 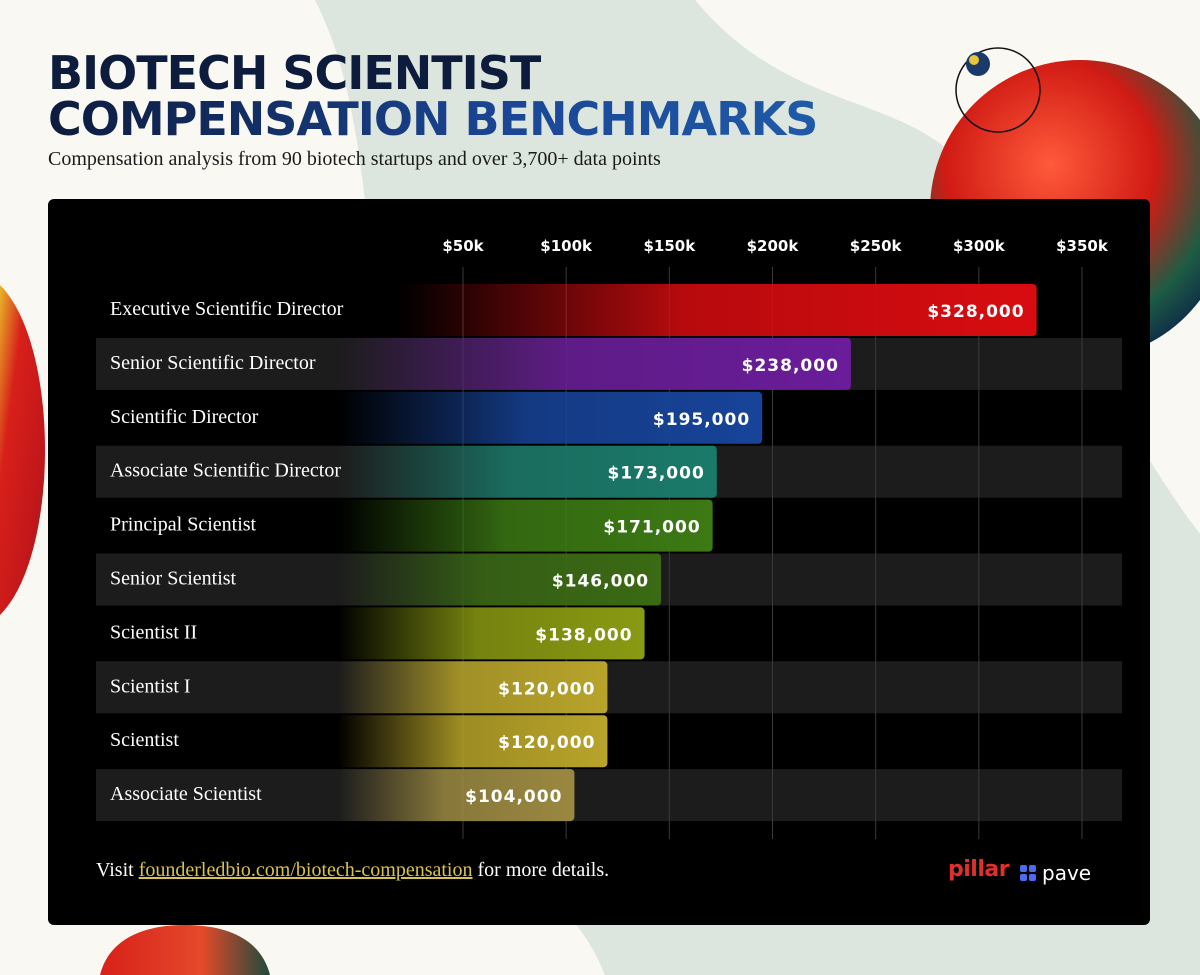 What do you see at coordinates (185, 950) in the screenshot?
I see `red-sphere-bottom-icon` at bounding box center [185, 950].